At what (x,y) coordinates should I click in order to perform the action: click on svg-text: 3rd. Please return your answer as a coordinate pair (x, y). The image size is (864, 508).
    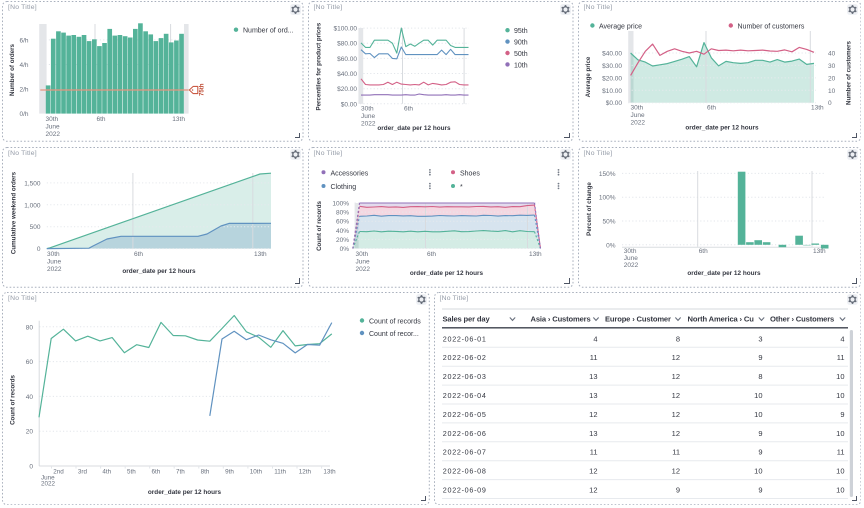
    Looking at the image, I should click on (83, 471).